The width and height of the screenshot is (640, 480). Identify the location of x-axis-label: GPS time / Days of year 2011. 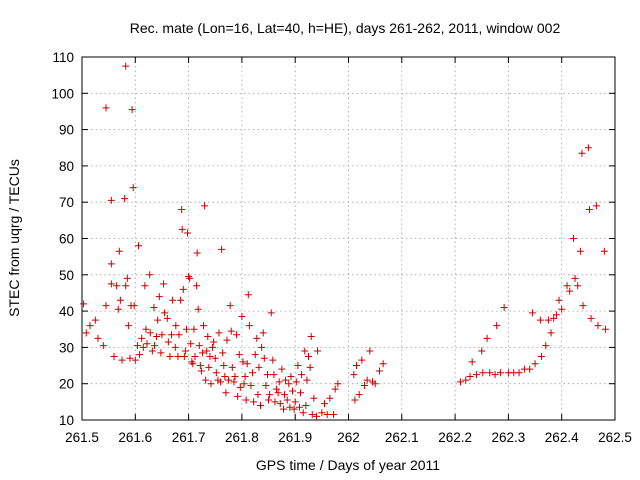
(348, 465).